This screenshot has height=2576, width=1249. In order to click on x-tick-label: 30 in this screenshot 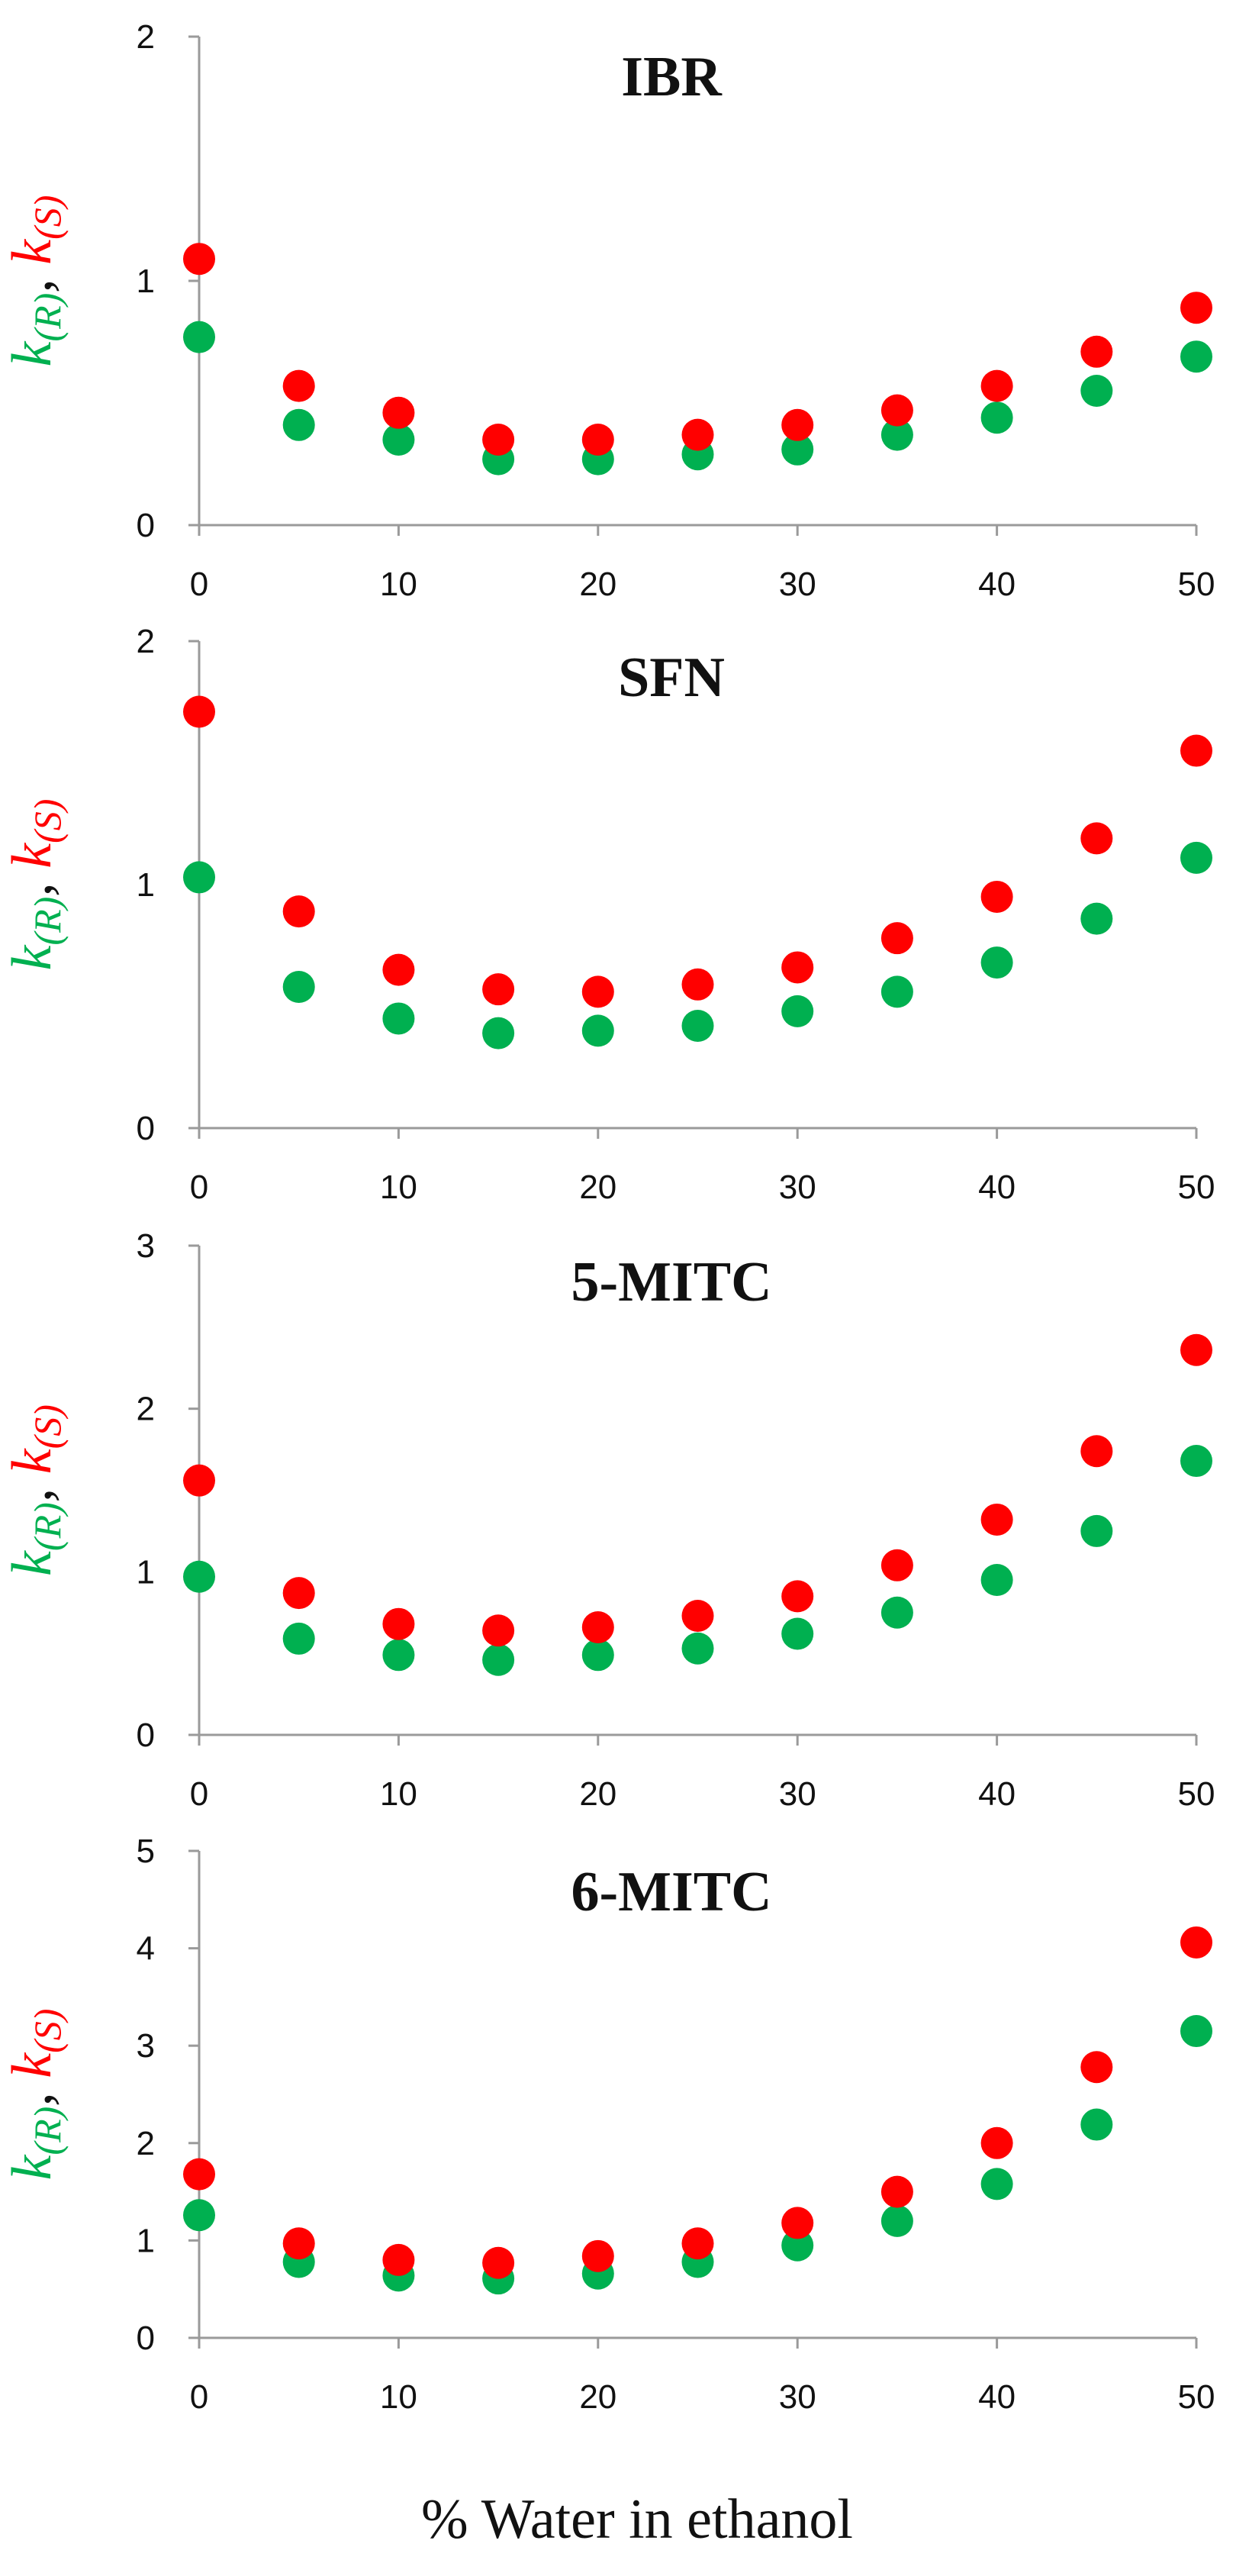, I will do `click(798, 584)`.